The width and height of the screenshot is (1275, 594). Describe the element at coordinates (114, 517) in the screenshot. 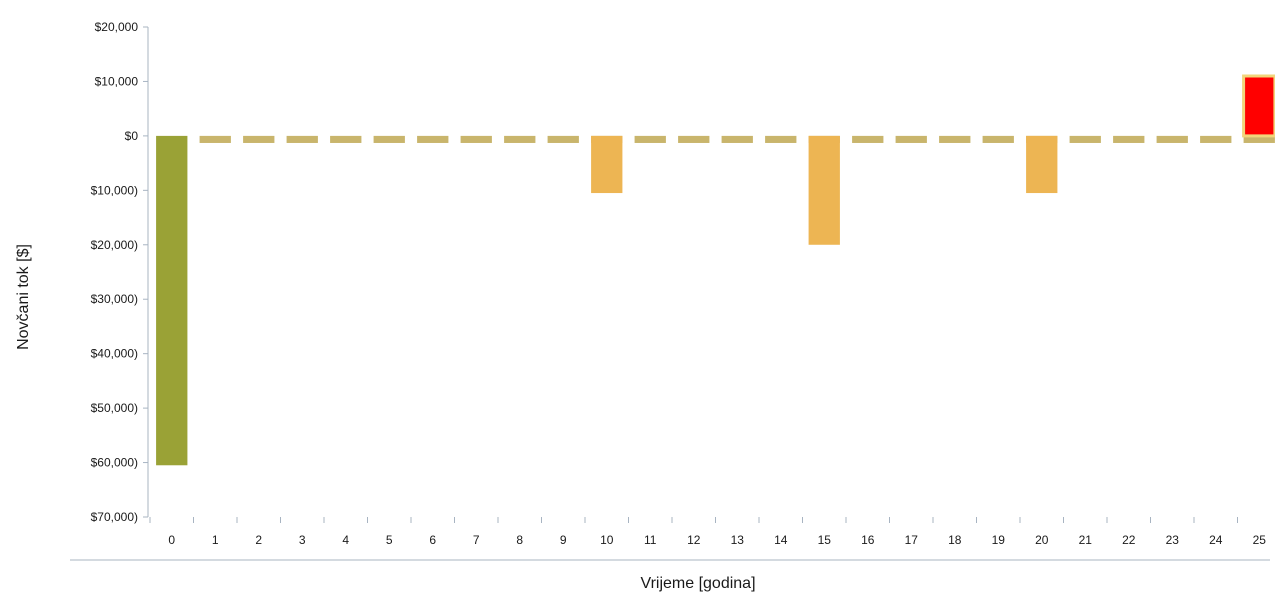

I see `y-tick-label: $70,000)` at that location.